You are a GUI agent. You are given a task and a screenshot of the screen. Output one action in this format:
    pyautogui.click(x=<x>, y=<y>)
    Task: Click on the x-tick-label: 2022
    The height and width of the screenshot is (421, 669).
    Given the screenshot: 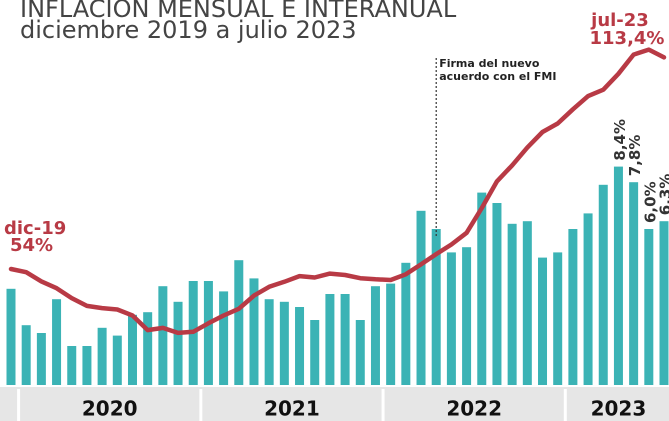 What is the action you would take?
    pyautogui.click(x=474, y=409)
    